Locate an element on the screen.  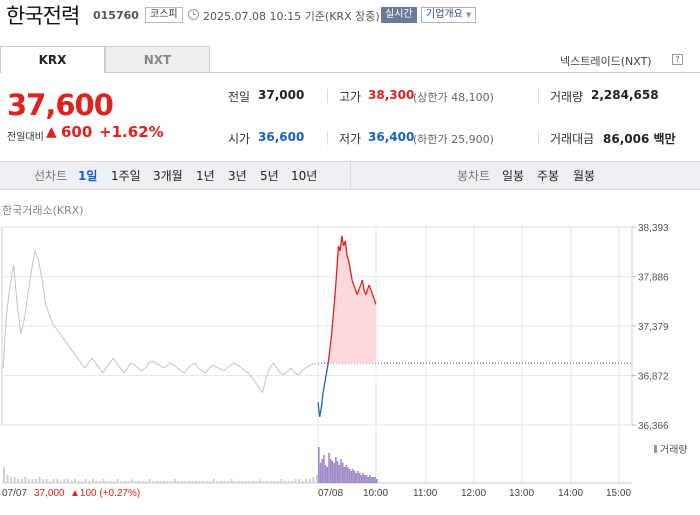
x-tick-label: 13:00 is located at coordinates (521, 493).